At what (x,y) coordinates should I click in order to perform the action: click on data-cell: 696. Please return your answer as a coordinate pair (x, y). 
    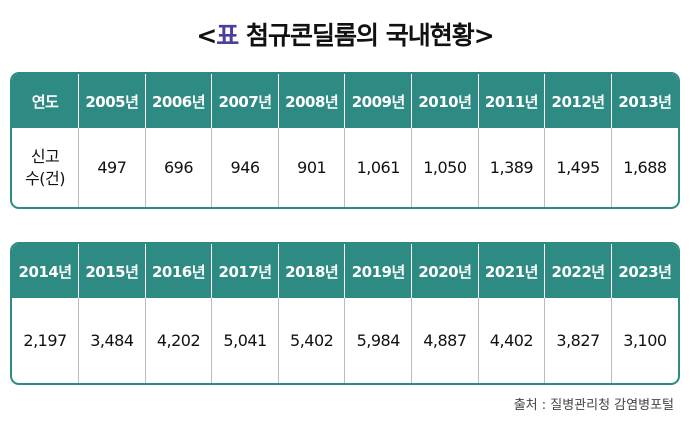
    Looking at the image, I should click on (178, 167).